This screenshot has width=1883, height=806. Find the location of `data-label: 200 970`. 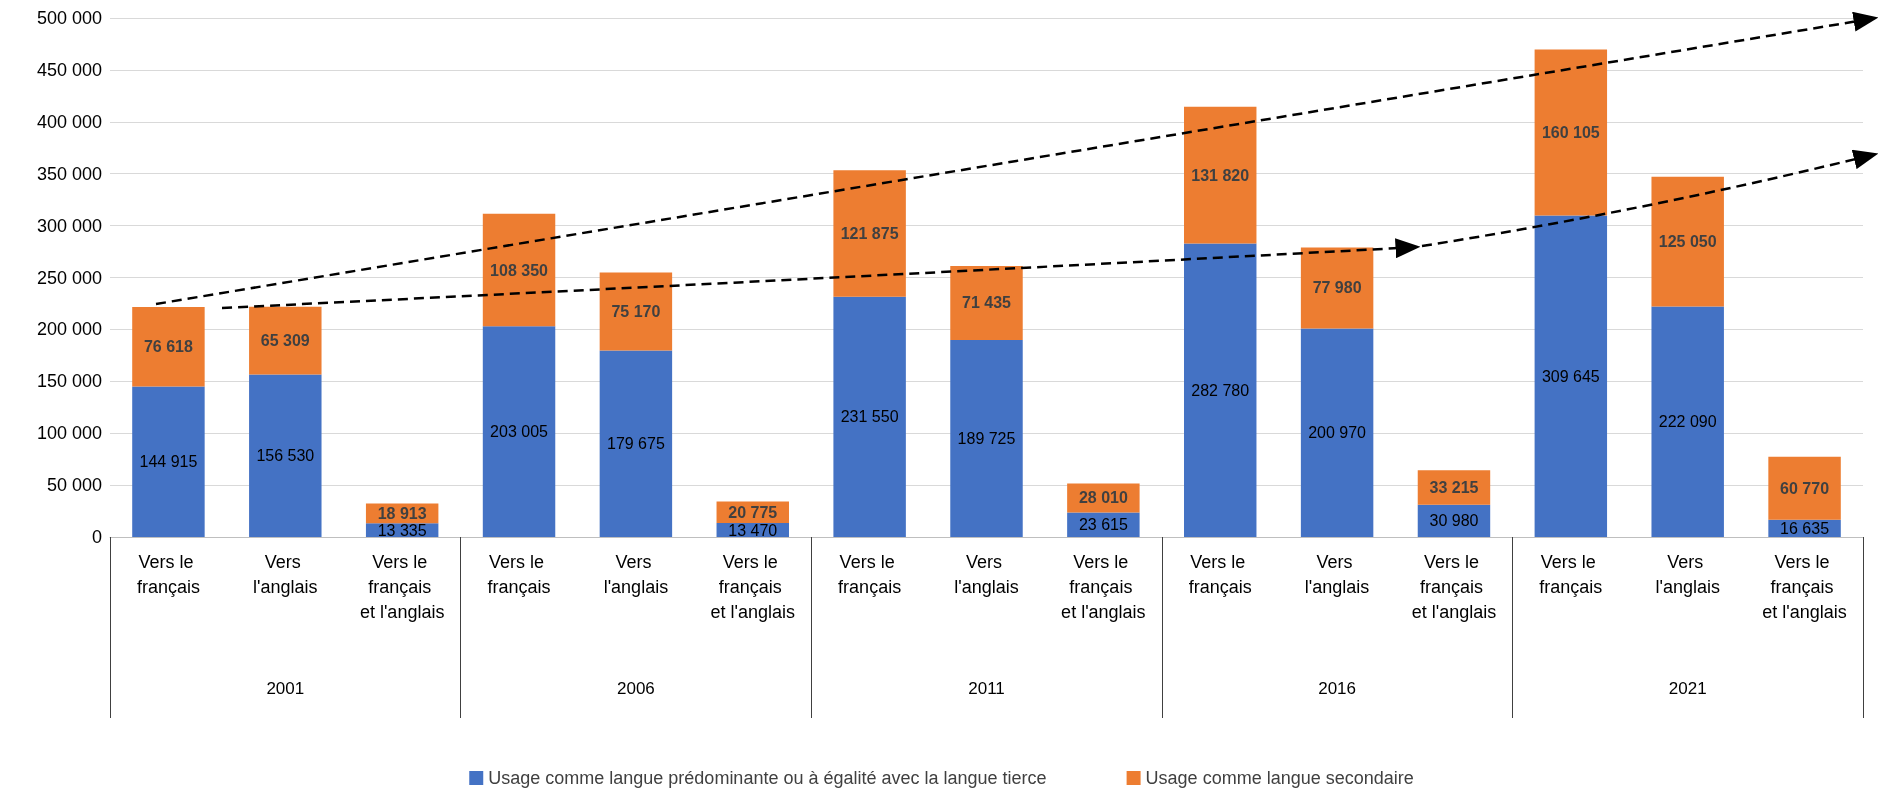

data-label: 200 970 is located at coordinates (1337, 433).